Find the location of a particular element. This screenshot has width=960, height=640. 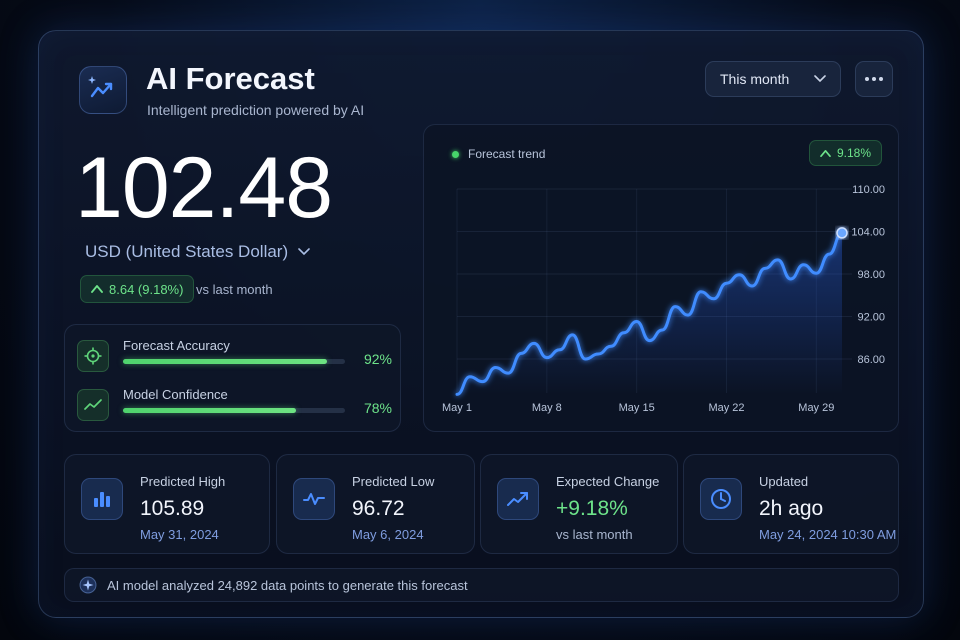

stat-value: 96.72 is located at coordinates (378, 508).